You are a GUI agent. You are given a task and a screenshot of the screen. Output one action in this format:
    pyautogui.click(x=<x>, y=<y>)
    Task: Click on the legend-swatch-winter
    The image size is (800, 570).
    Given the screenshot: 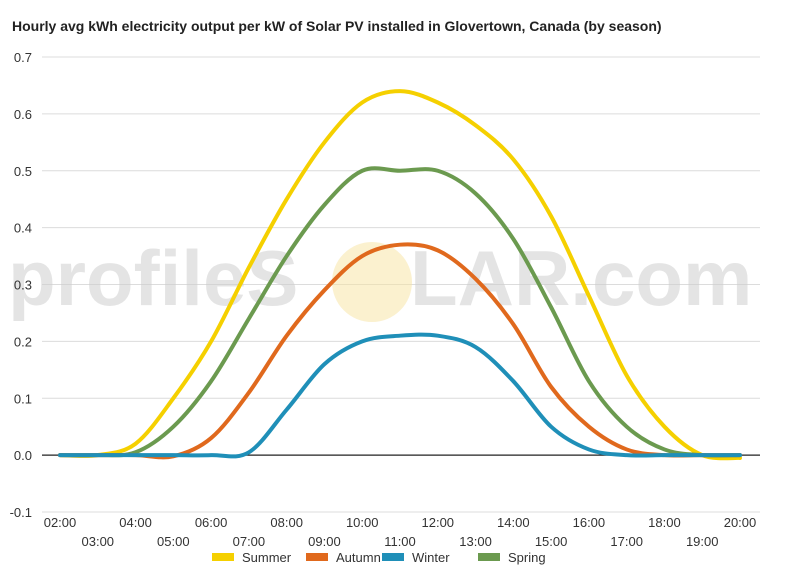 What is the action you would take?
    pyautogui.click(x=393, y=557)
    